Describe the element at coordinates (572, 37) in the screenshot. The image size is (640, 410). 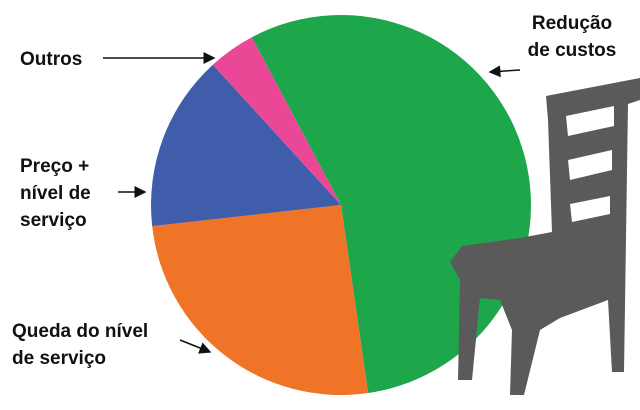
I see `slice-label: Redução de custos` at that location.